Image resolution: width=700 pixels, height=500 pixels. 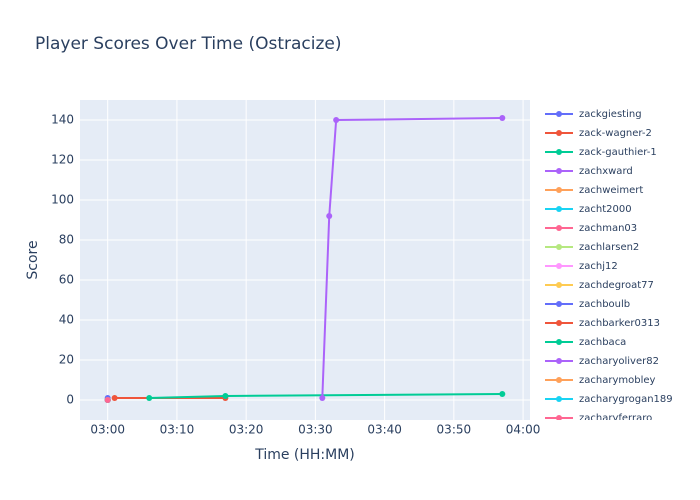 I want to click on legend-label: zack-gauthier-1, so click(x=618, y=152).